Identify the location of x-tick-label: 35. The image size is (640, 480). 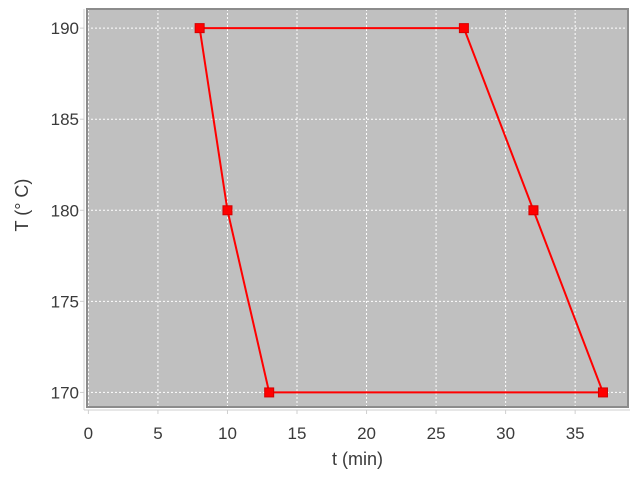
(575, 433).